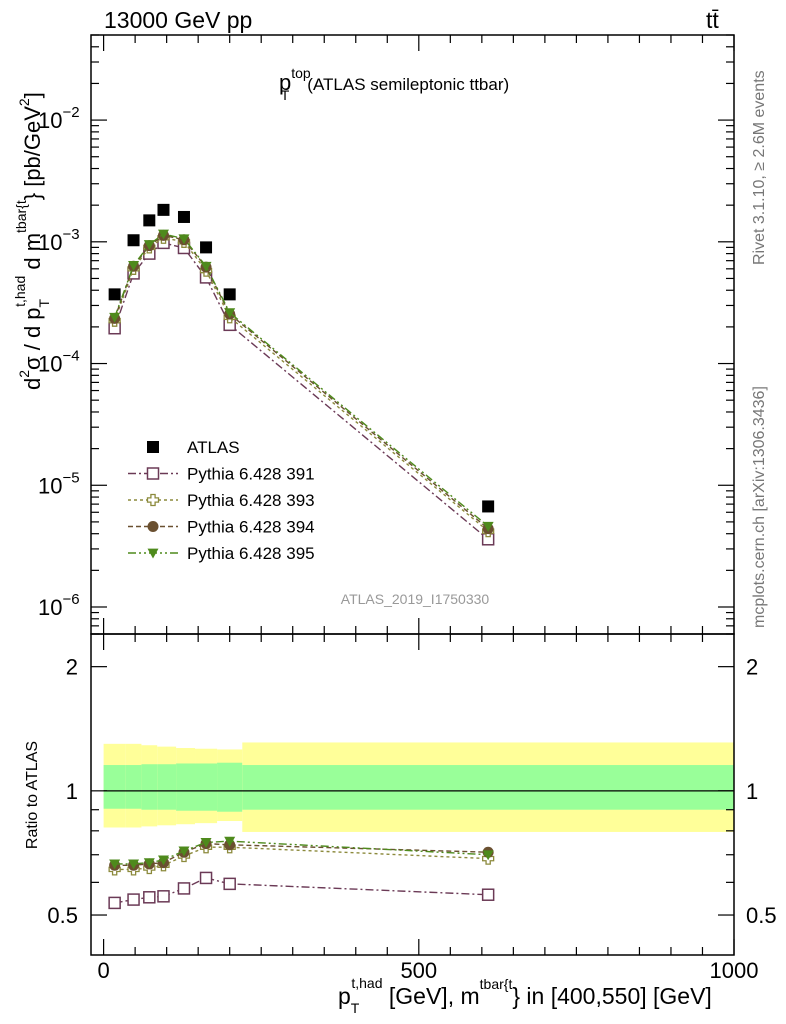 This screenshot has width=786, height=1024. I want to click on y-tick-label: 10⁻², so click(59, 118).